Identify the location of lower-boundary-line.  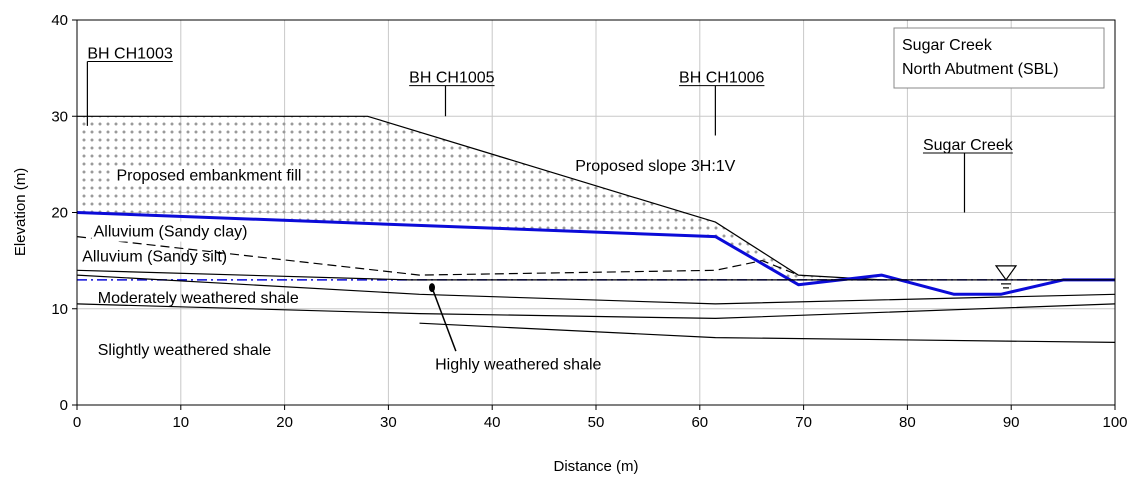
(767, 332).